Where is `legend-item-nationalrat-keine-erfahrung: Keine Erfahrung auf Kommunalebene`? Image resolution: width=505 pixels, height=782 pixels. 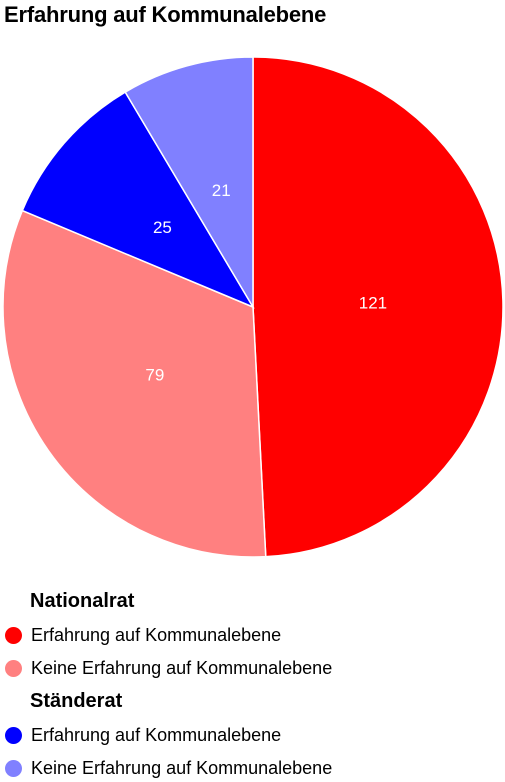 legend-item-nationalrat-keine-erfahrung: Keine Erfahrung auf Kommunalebene is located at coordinates (168, 668).